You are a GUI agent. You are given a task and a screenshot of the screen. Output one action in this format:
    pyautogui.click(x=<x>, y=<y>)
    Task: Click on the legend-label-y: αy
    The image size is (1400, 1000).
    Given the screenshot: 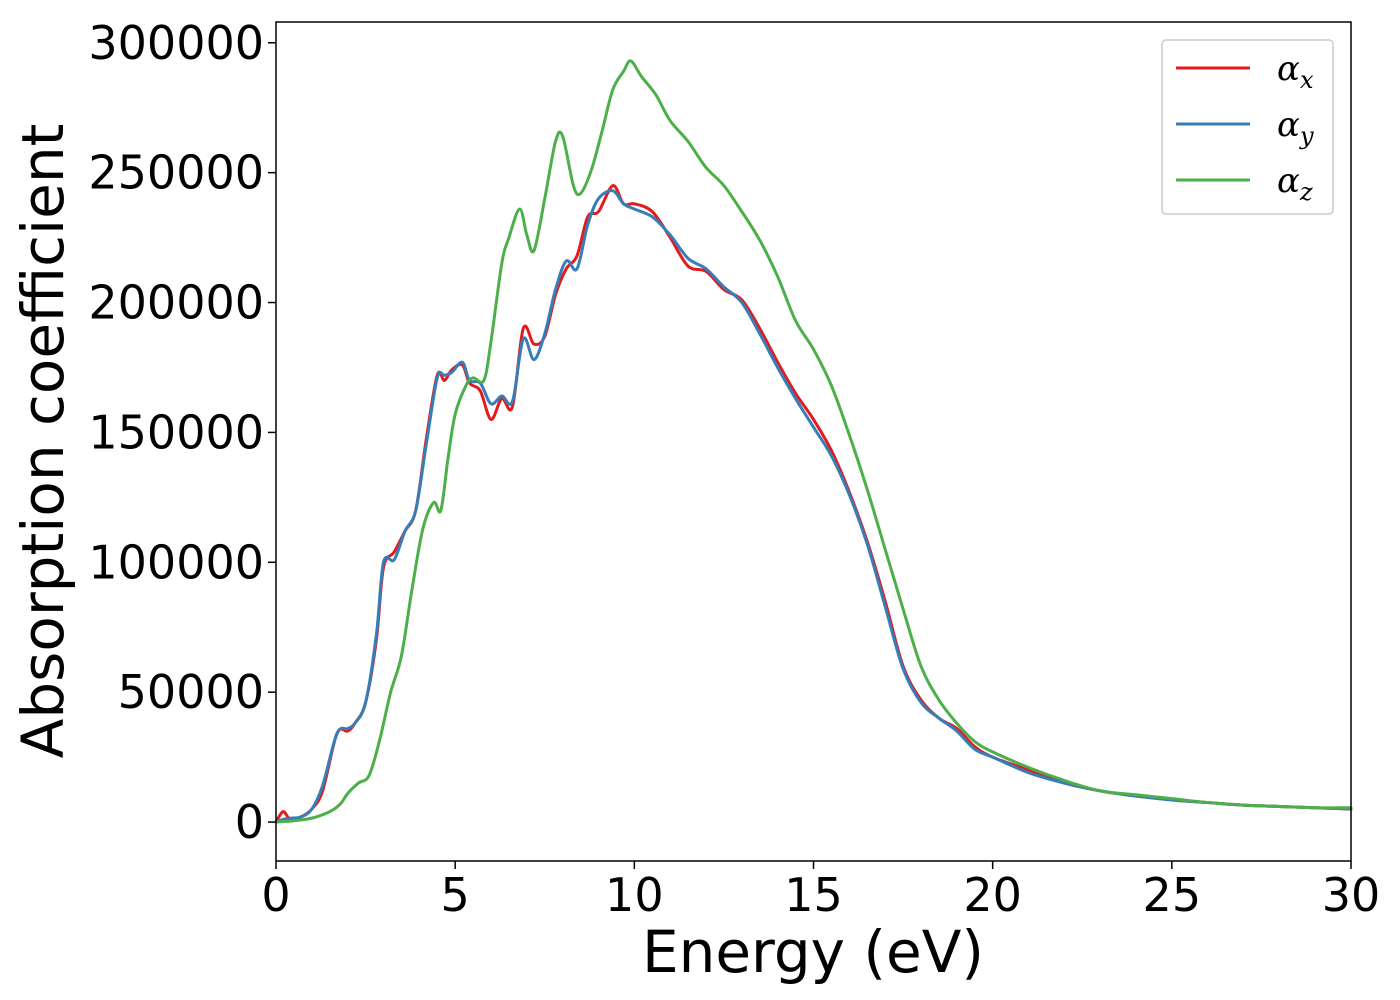 What is the action you would take?
    pyautogui.click(x=1295, y=127)
    